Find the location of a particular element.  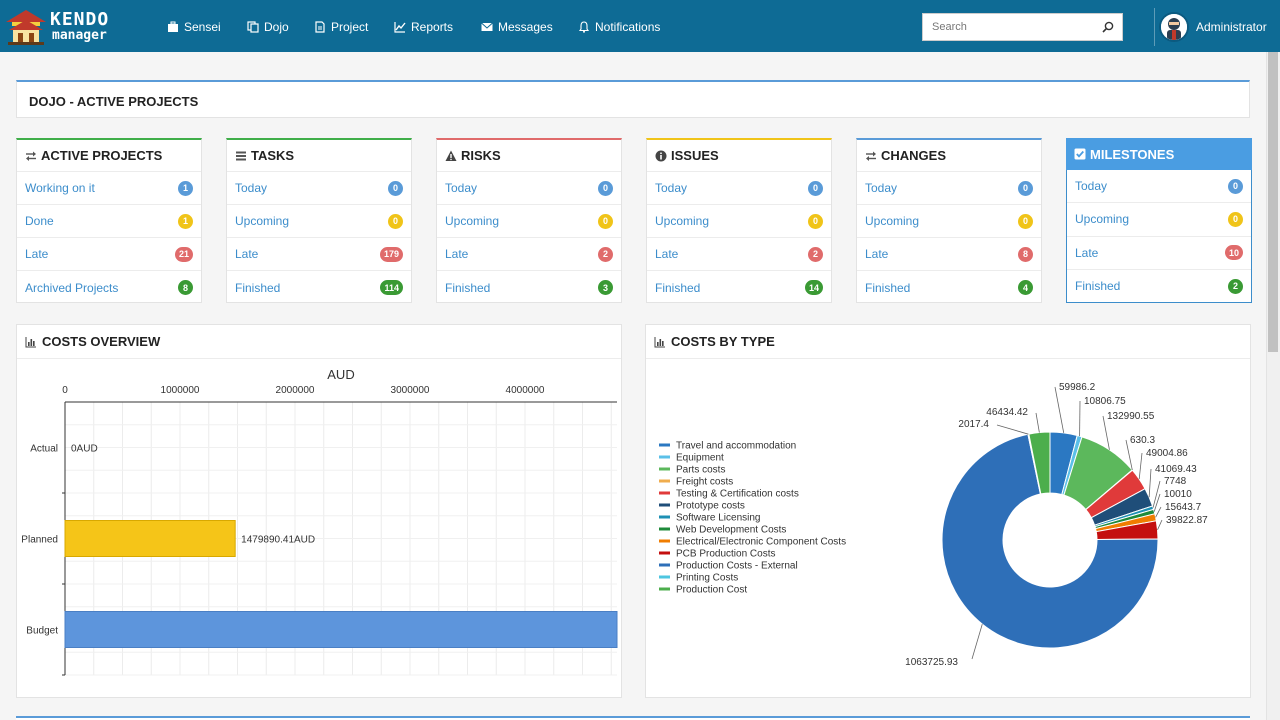

slice-value-label: 59986.2 is located at coordinates (1077, 387).